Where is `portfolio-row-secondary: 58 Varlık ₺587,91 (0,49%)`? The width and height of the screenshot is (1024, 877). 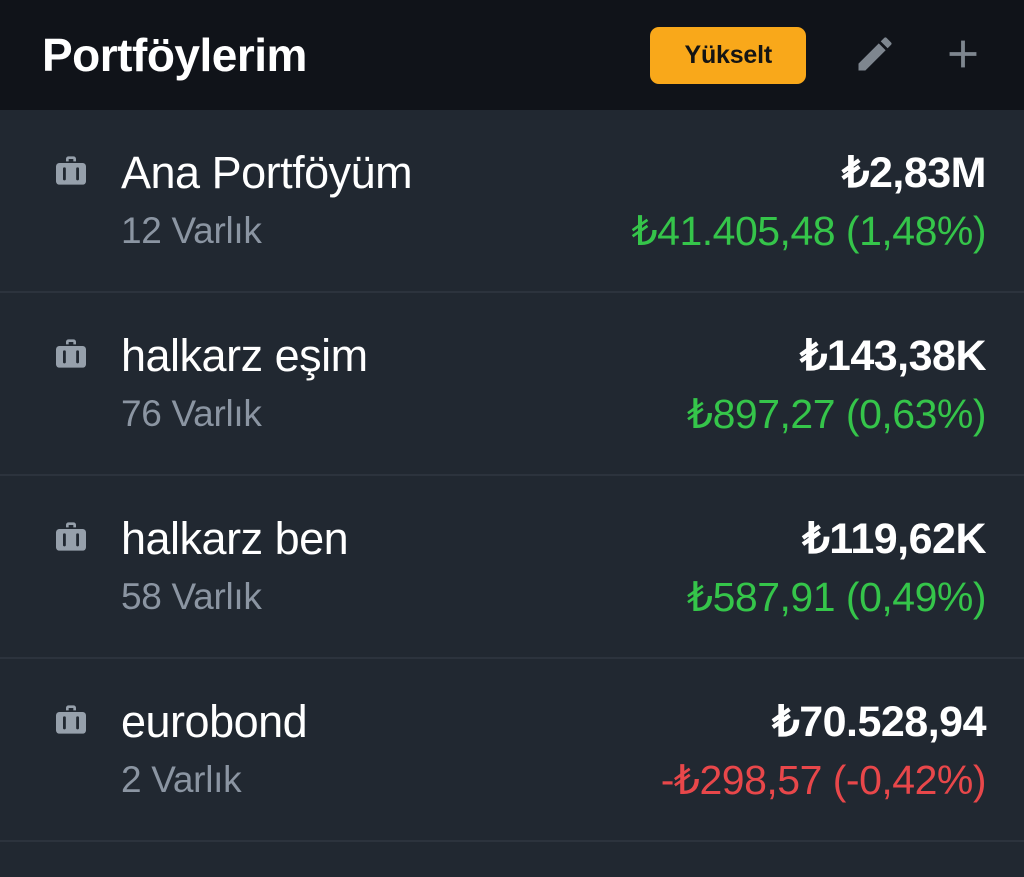 portfolio-row-secondary: 58 Varlık ₺587,91 (0,49%) is located at coordinates (517, 597).